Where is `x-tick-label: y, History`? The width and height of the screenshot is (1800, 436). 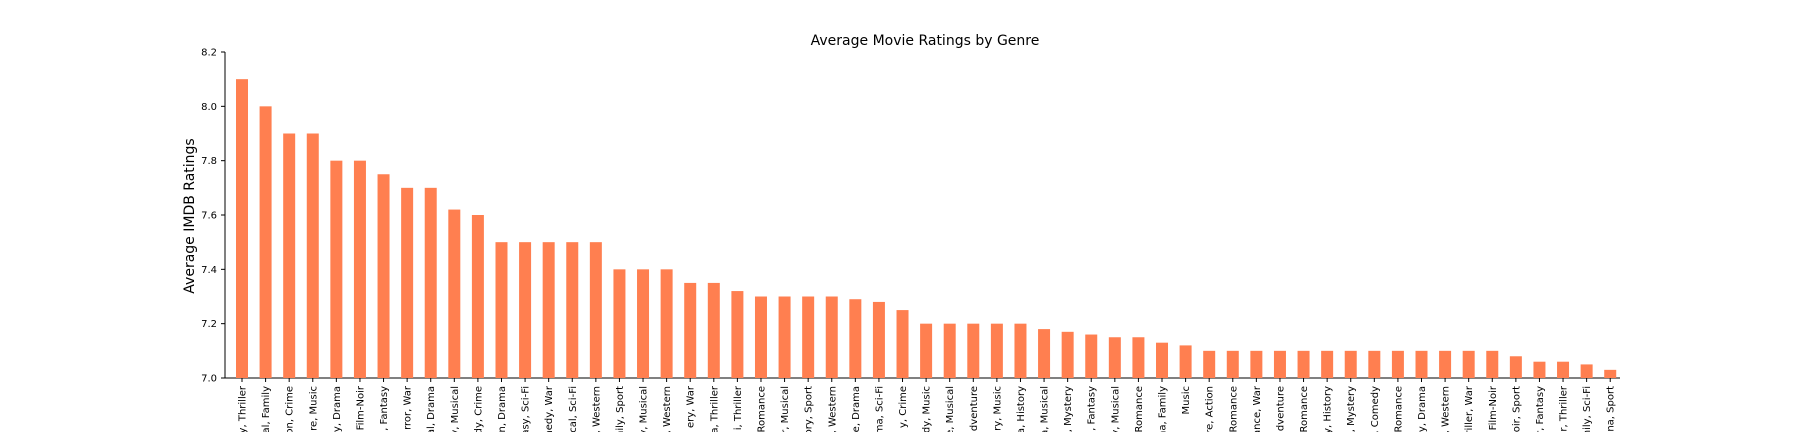 x-tick-label: y, History is located at coordinates (1328, 409).